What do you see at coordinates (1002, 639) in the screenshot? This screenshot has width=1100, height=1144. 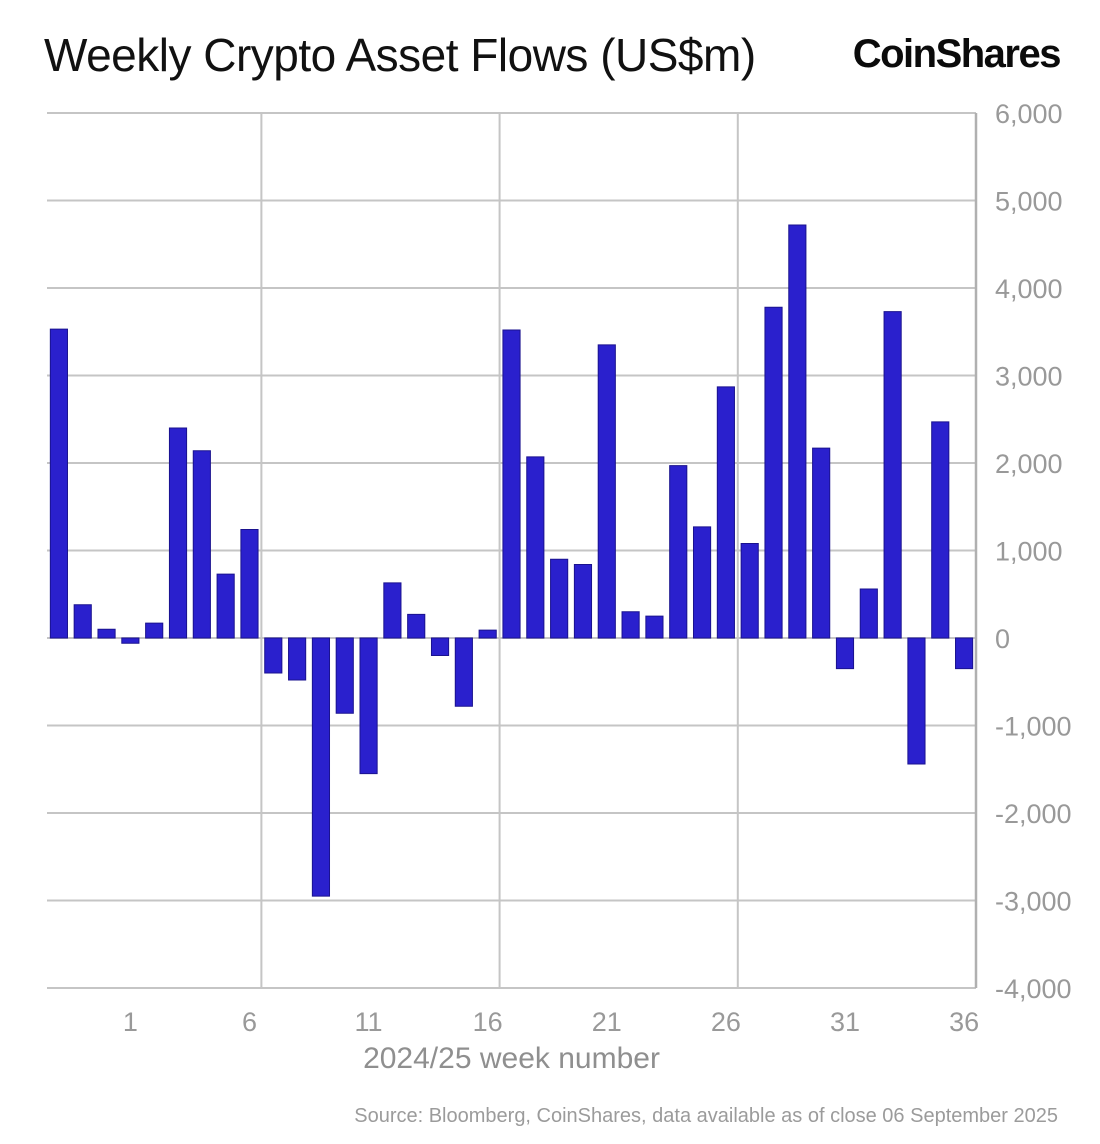 I see `y-tick-label: 0` at bounding box center [1002, 639].